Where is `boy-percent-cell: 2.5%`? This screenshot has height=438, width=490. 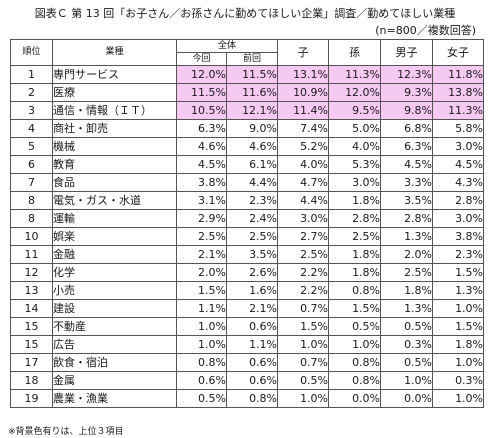 boy-percent-cell: 2.5% is located at coordinates (407, 272).